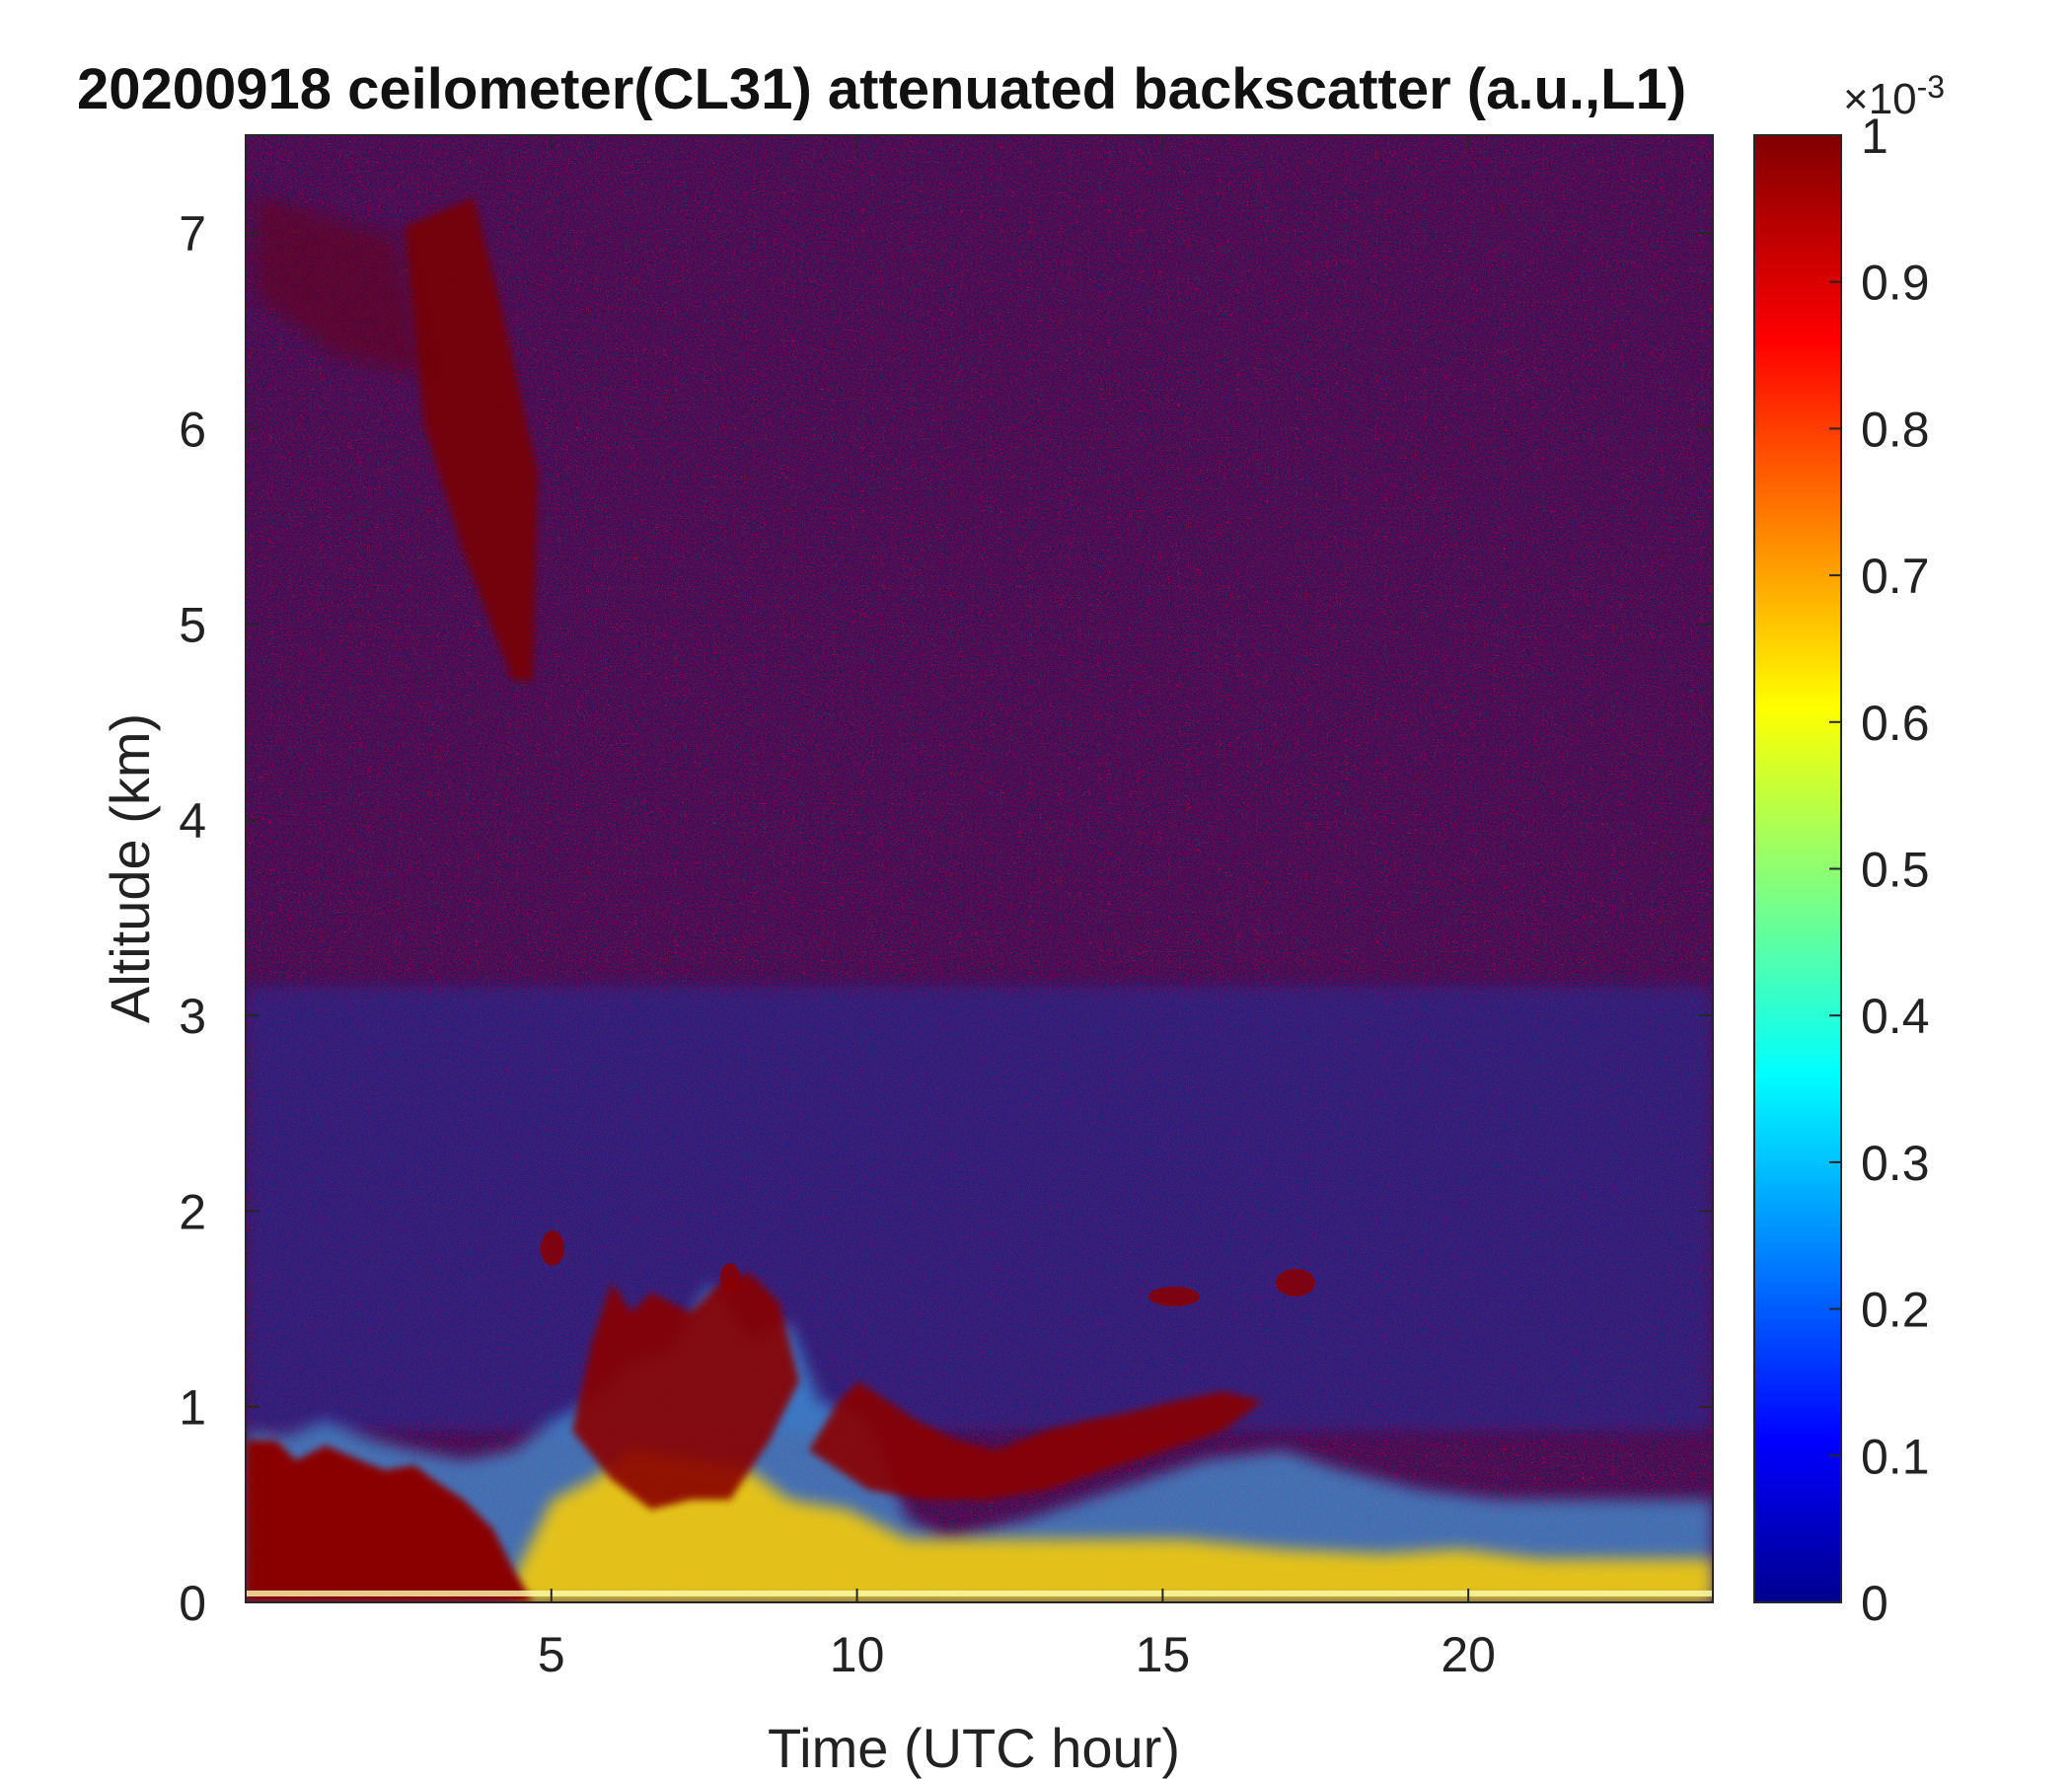 The width and height of the screenshot is (2072, 1779). Describe the element at coordinates (192, 821) in the screenshot. I see `y-tick-label: 4` at that location.